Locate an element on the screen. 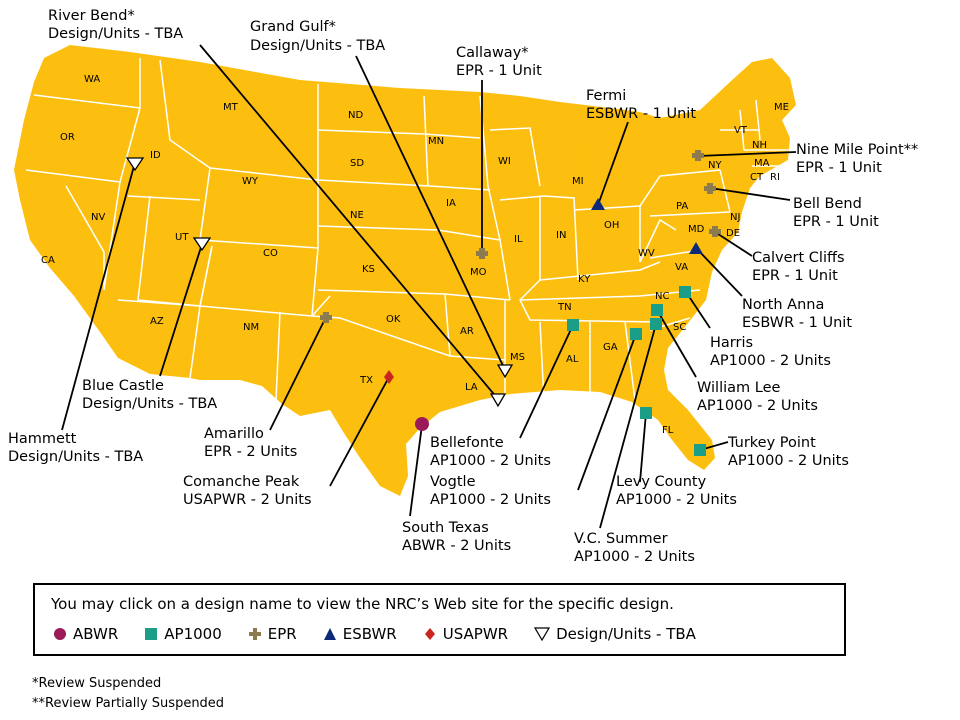 Image resolution: width=960 pixels, height=720 pixels. legend-item-usapwr: USAPWR is located at coordinates (465, 634).